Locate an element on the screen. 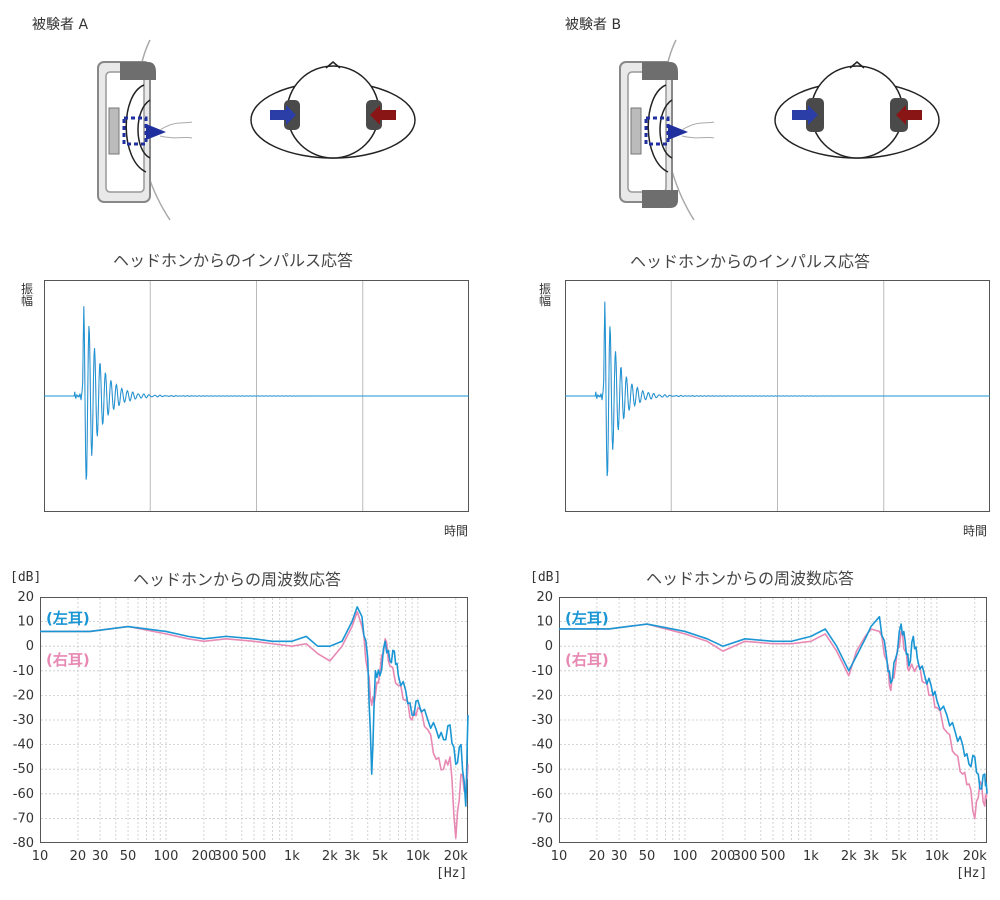 This screenshot has height=900, width=1000. freq-xunit-a: [Hz] is located at coordinates (452, 873).